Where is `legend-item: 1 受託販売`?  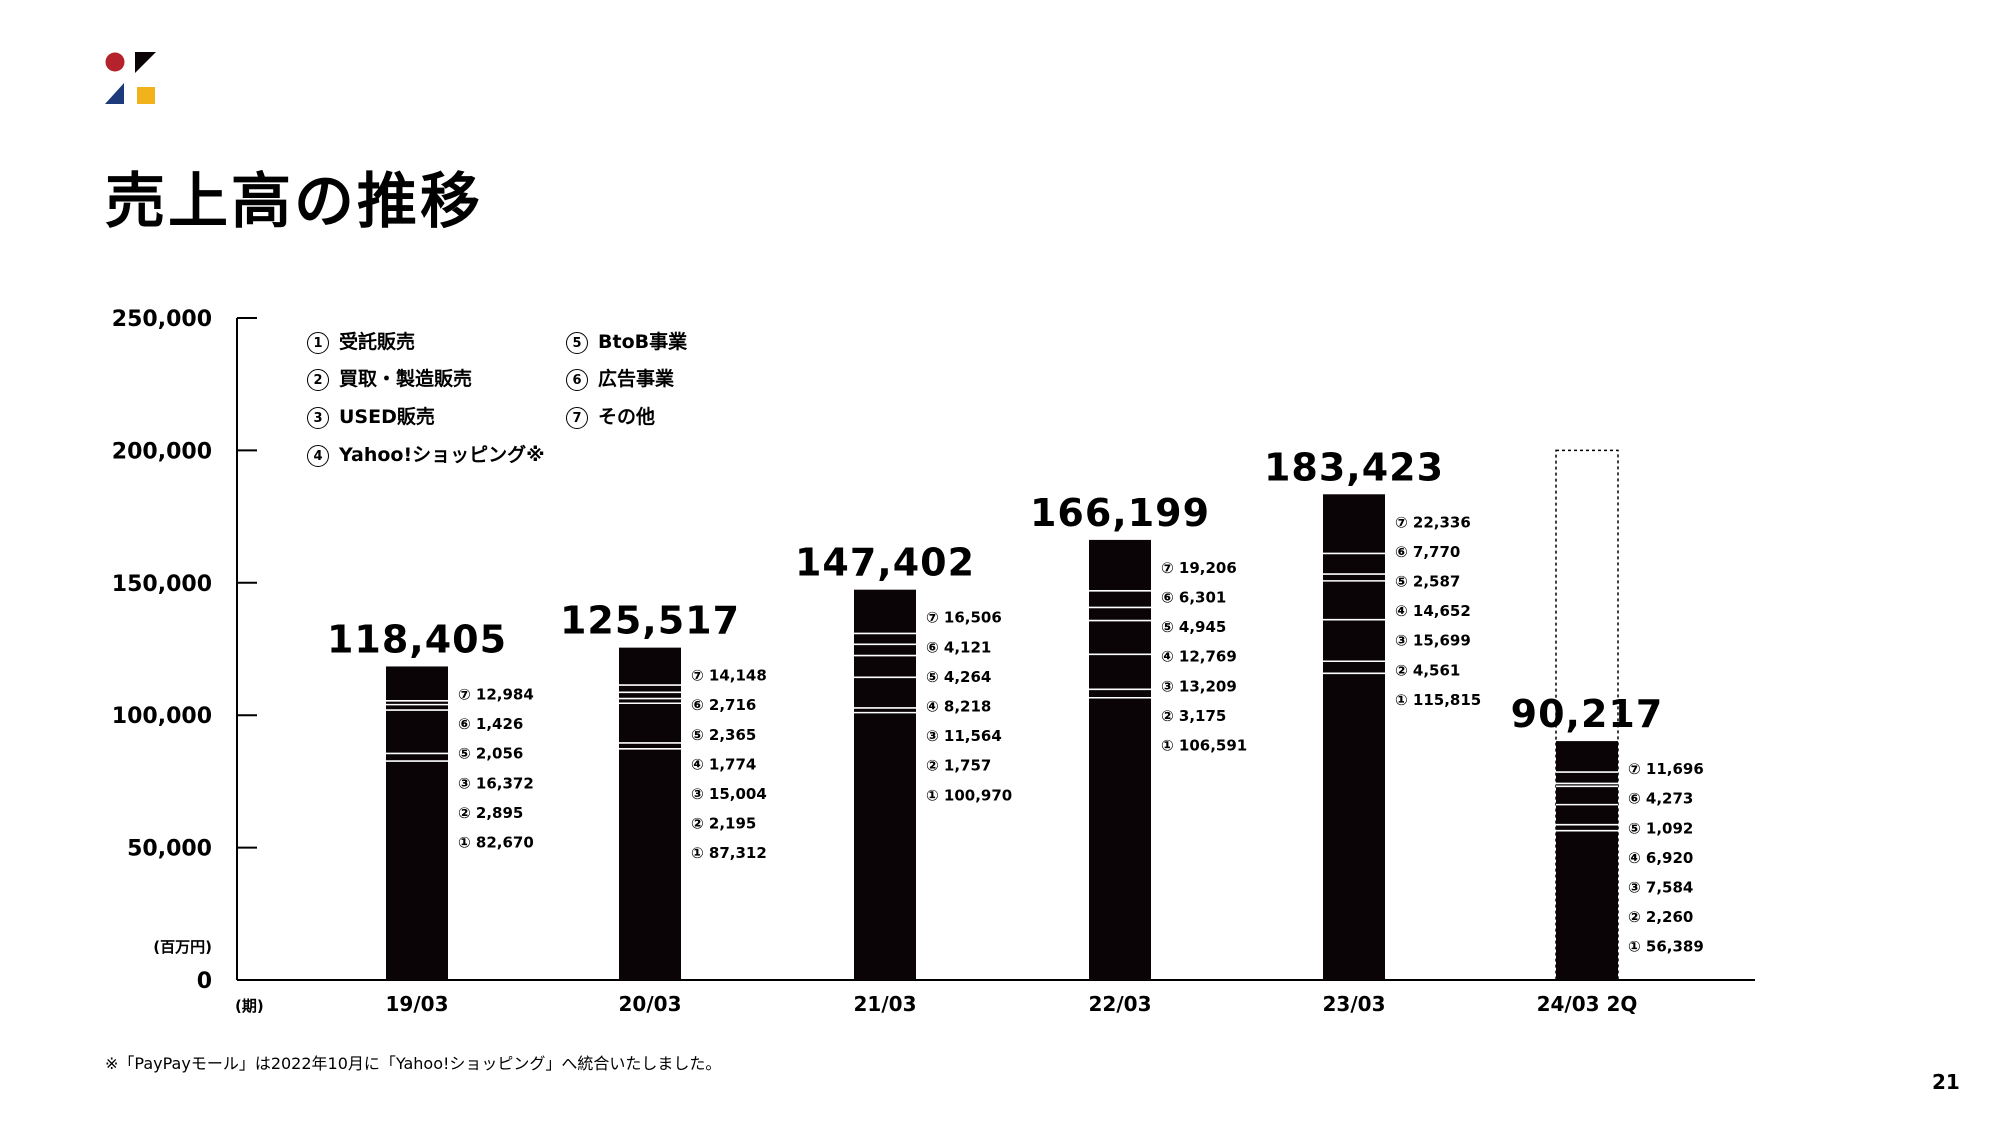 legend-item: 1 受託販売 is located at coordinates (361, 340).